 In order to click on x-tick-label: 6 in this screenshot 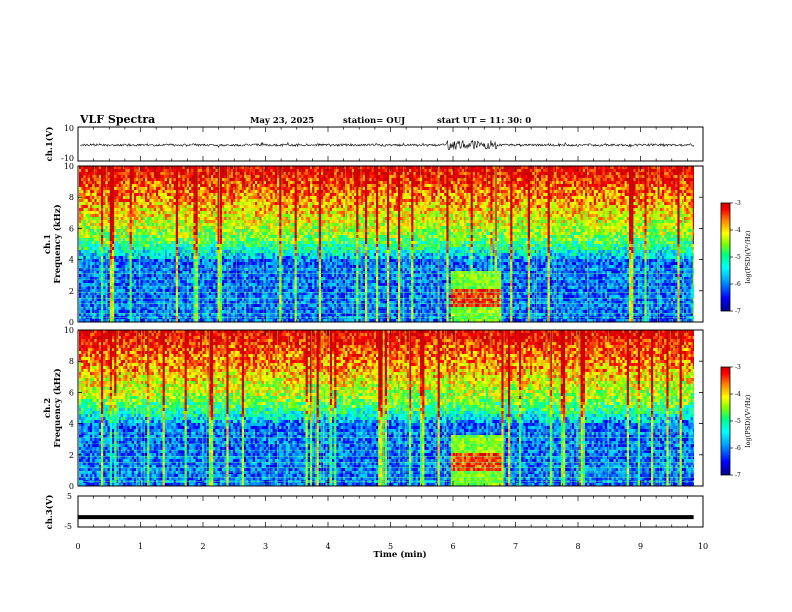, I will do `click(452, 546)`.